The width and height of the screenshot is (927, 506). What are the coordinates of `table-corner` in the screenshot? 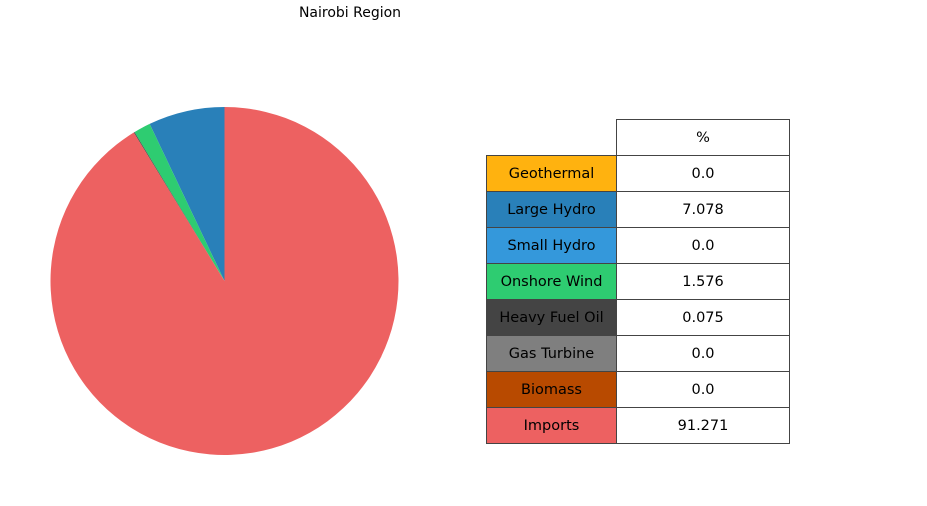 It's located at (552, 138).